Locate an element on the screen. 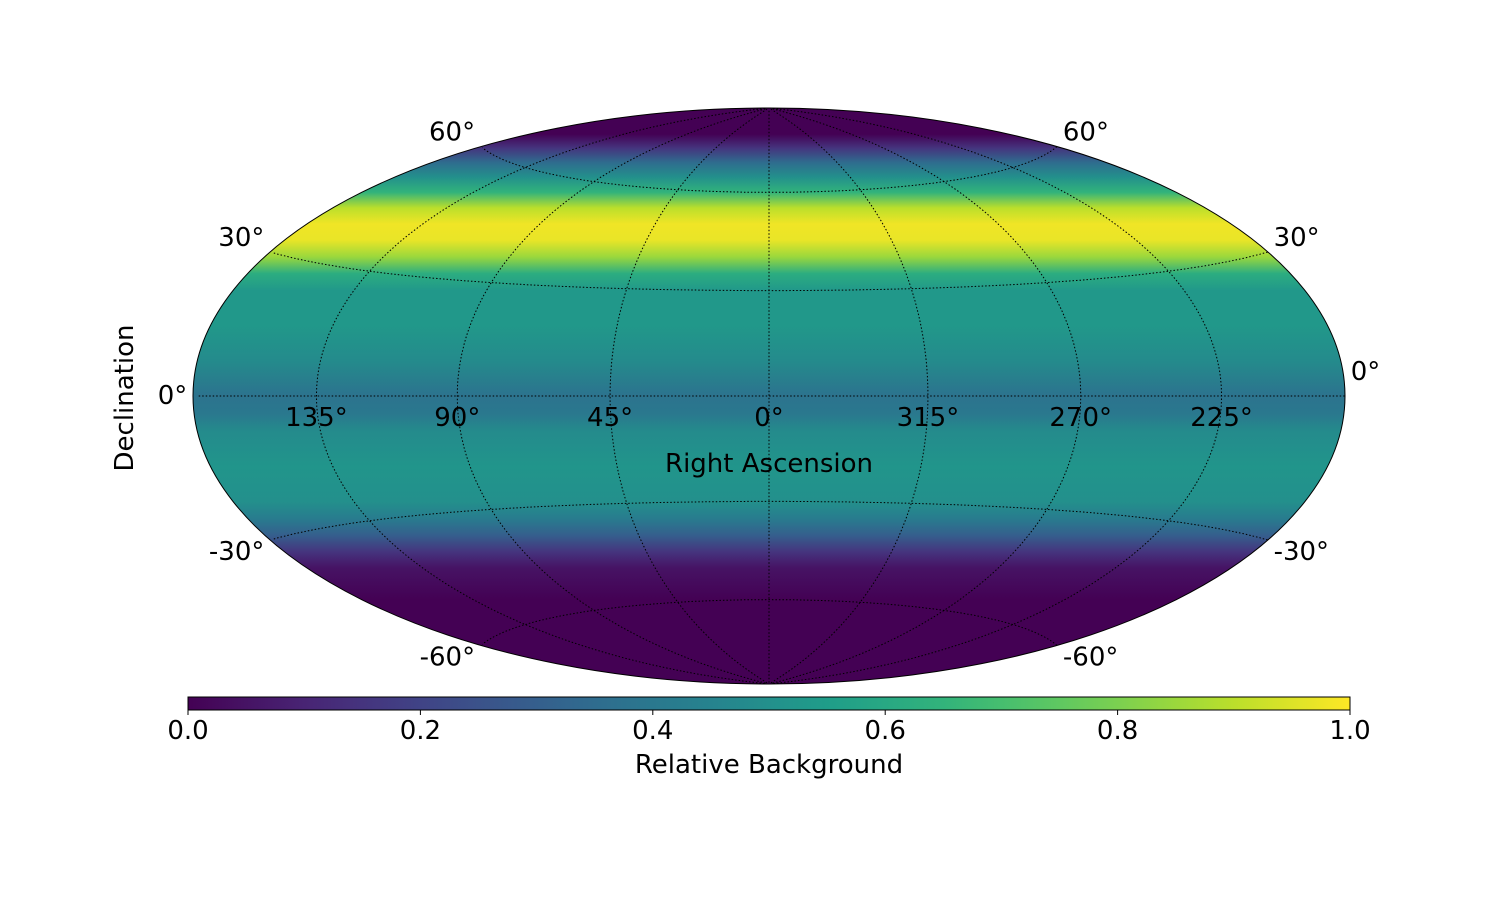 The width and height of the screenshot is (1500, 900). ra-tick-label: 315° is located at coordinates (928, 418).